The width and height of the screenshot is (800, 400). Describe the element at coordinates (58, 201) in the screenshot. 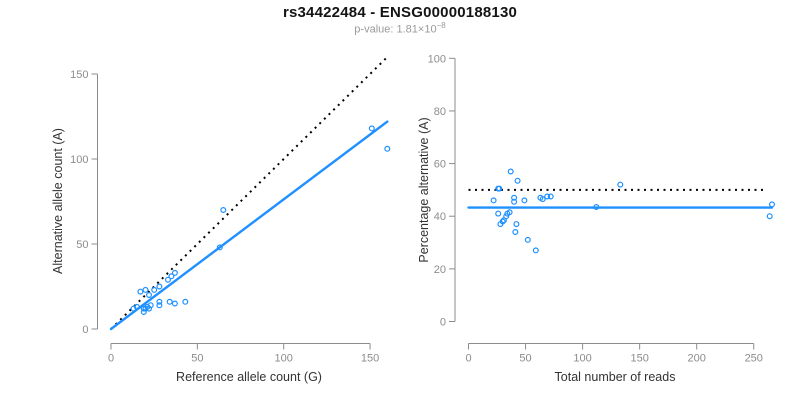

I see `left-y-axis-label: Alternative allele count (A)` at that location.